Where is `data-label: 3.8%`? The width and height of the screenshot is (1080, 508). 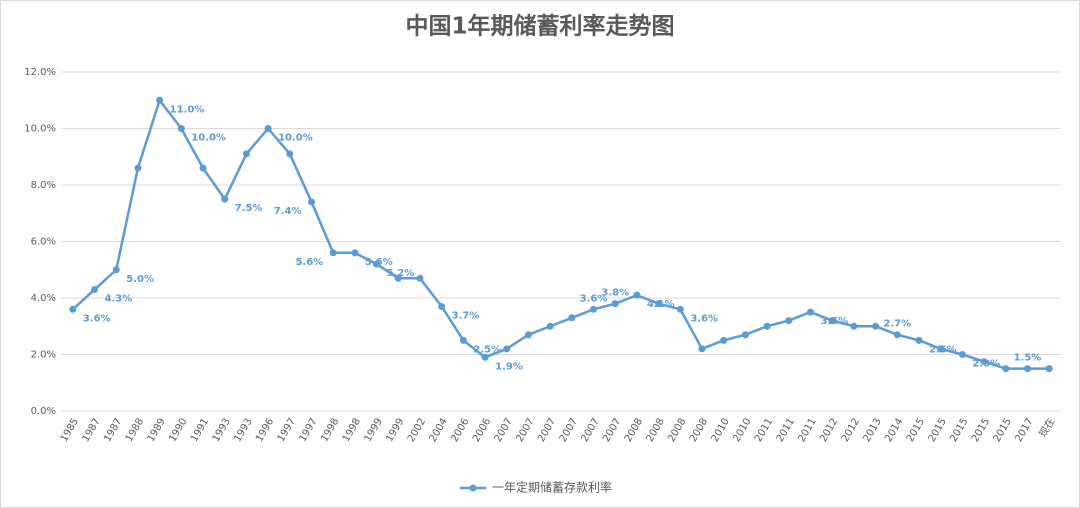
data-label: 3.8% is located at coordinates (615, 293).